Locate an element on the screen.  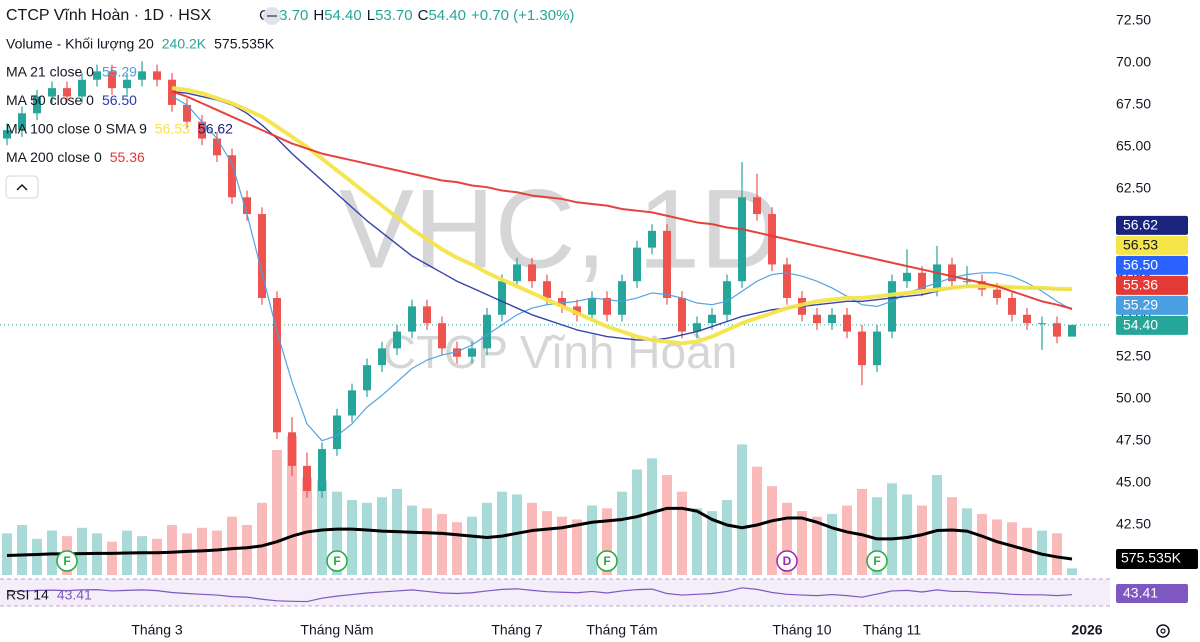
event-marker is located at coordinates (787, 561).